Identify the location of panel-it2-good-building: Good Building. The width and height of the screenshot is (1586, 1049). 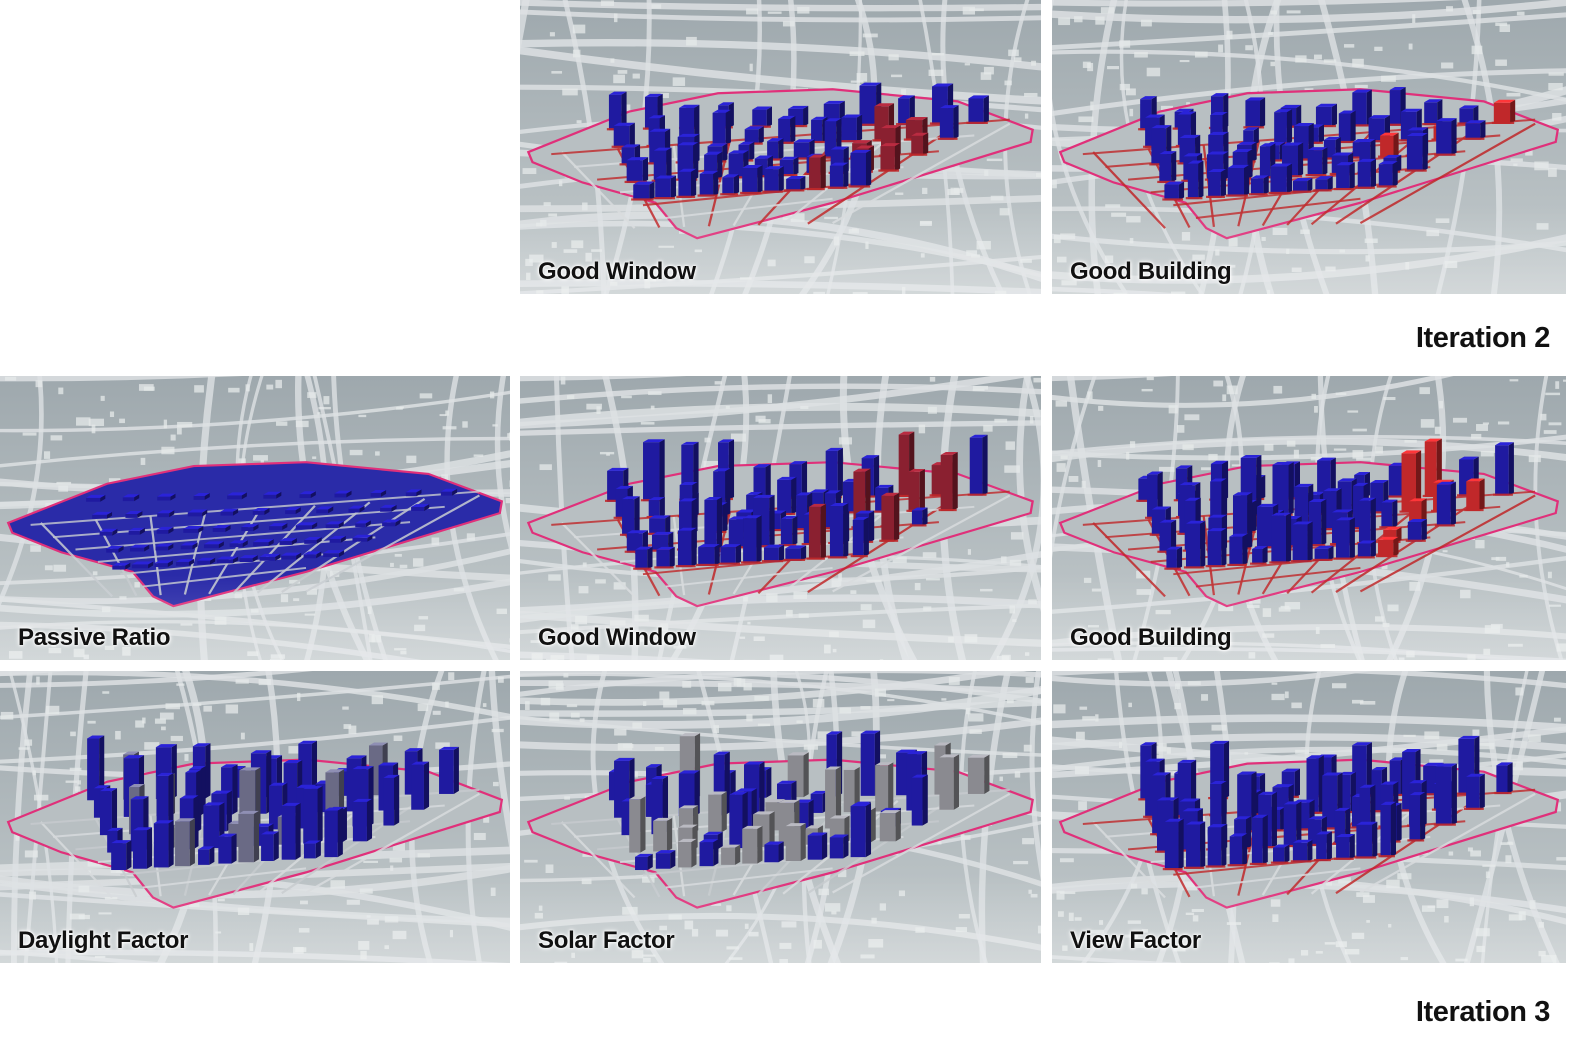
(1309, 147).